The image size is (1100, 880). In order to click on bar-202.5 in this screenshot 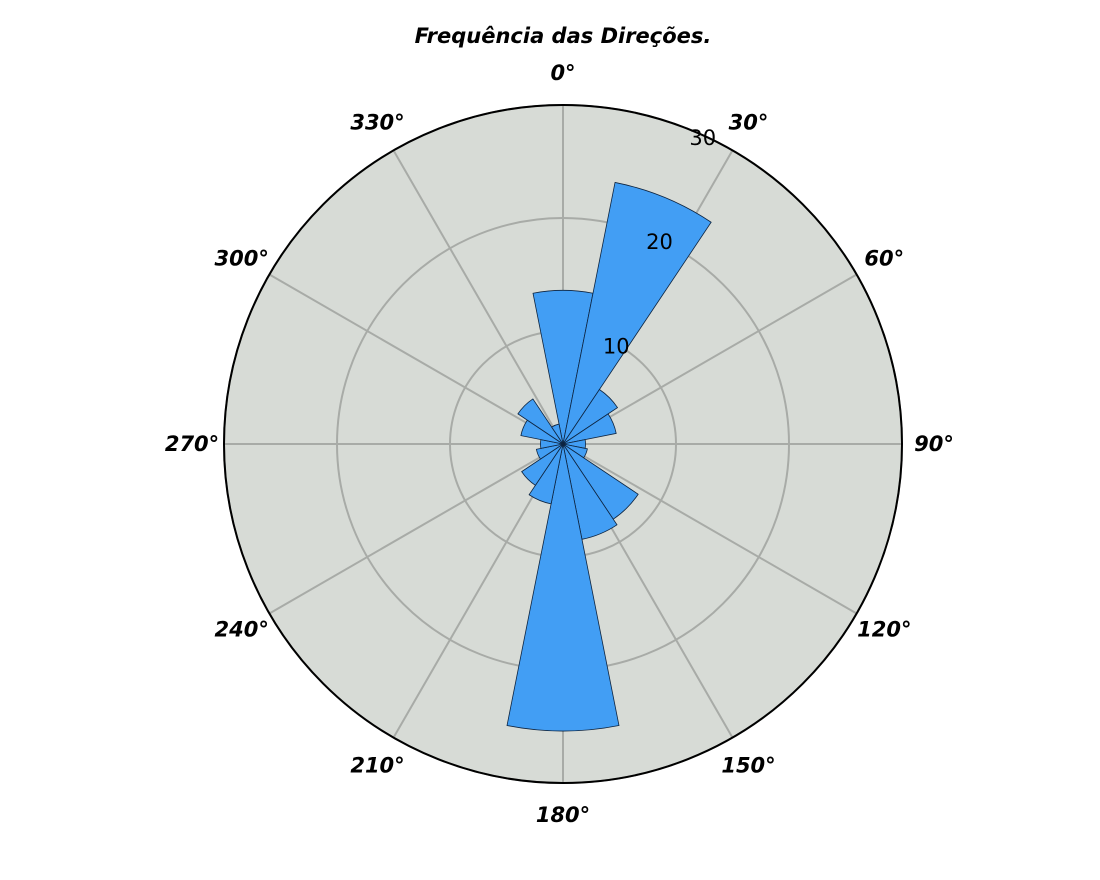, I will do `click(546, 474)`.